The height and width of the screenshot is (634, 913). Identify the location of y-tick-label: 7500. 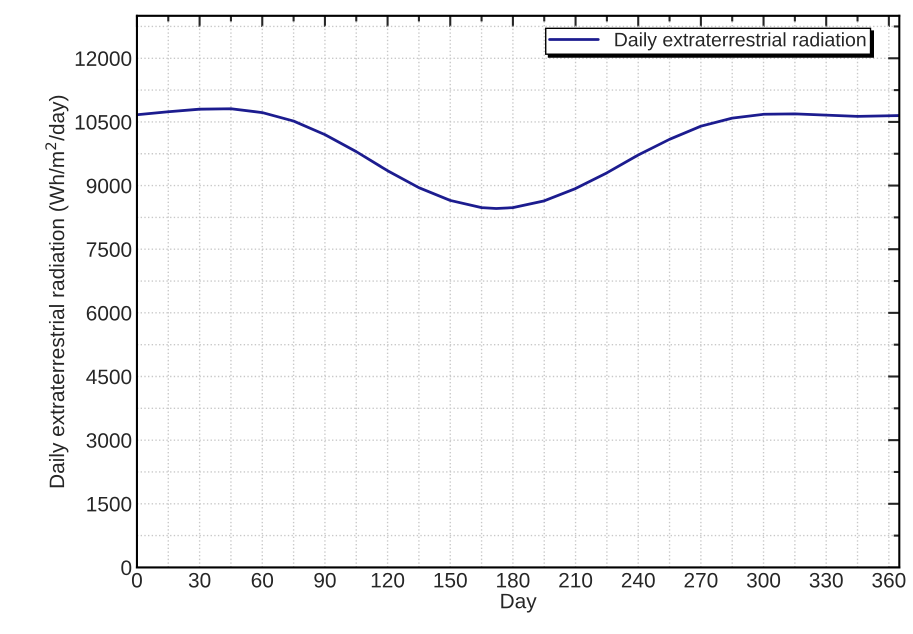
(109, 249).